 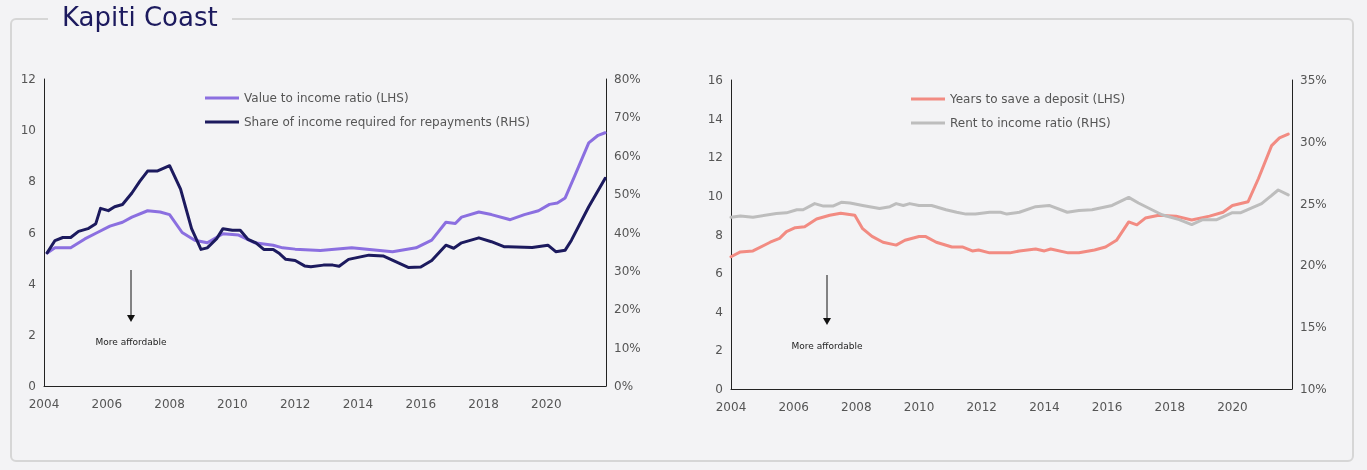 I want to click on y-tick-label: 16, so click(x=715, y=80).